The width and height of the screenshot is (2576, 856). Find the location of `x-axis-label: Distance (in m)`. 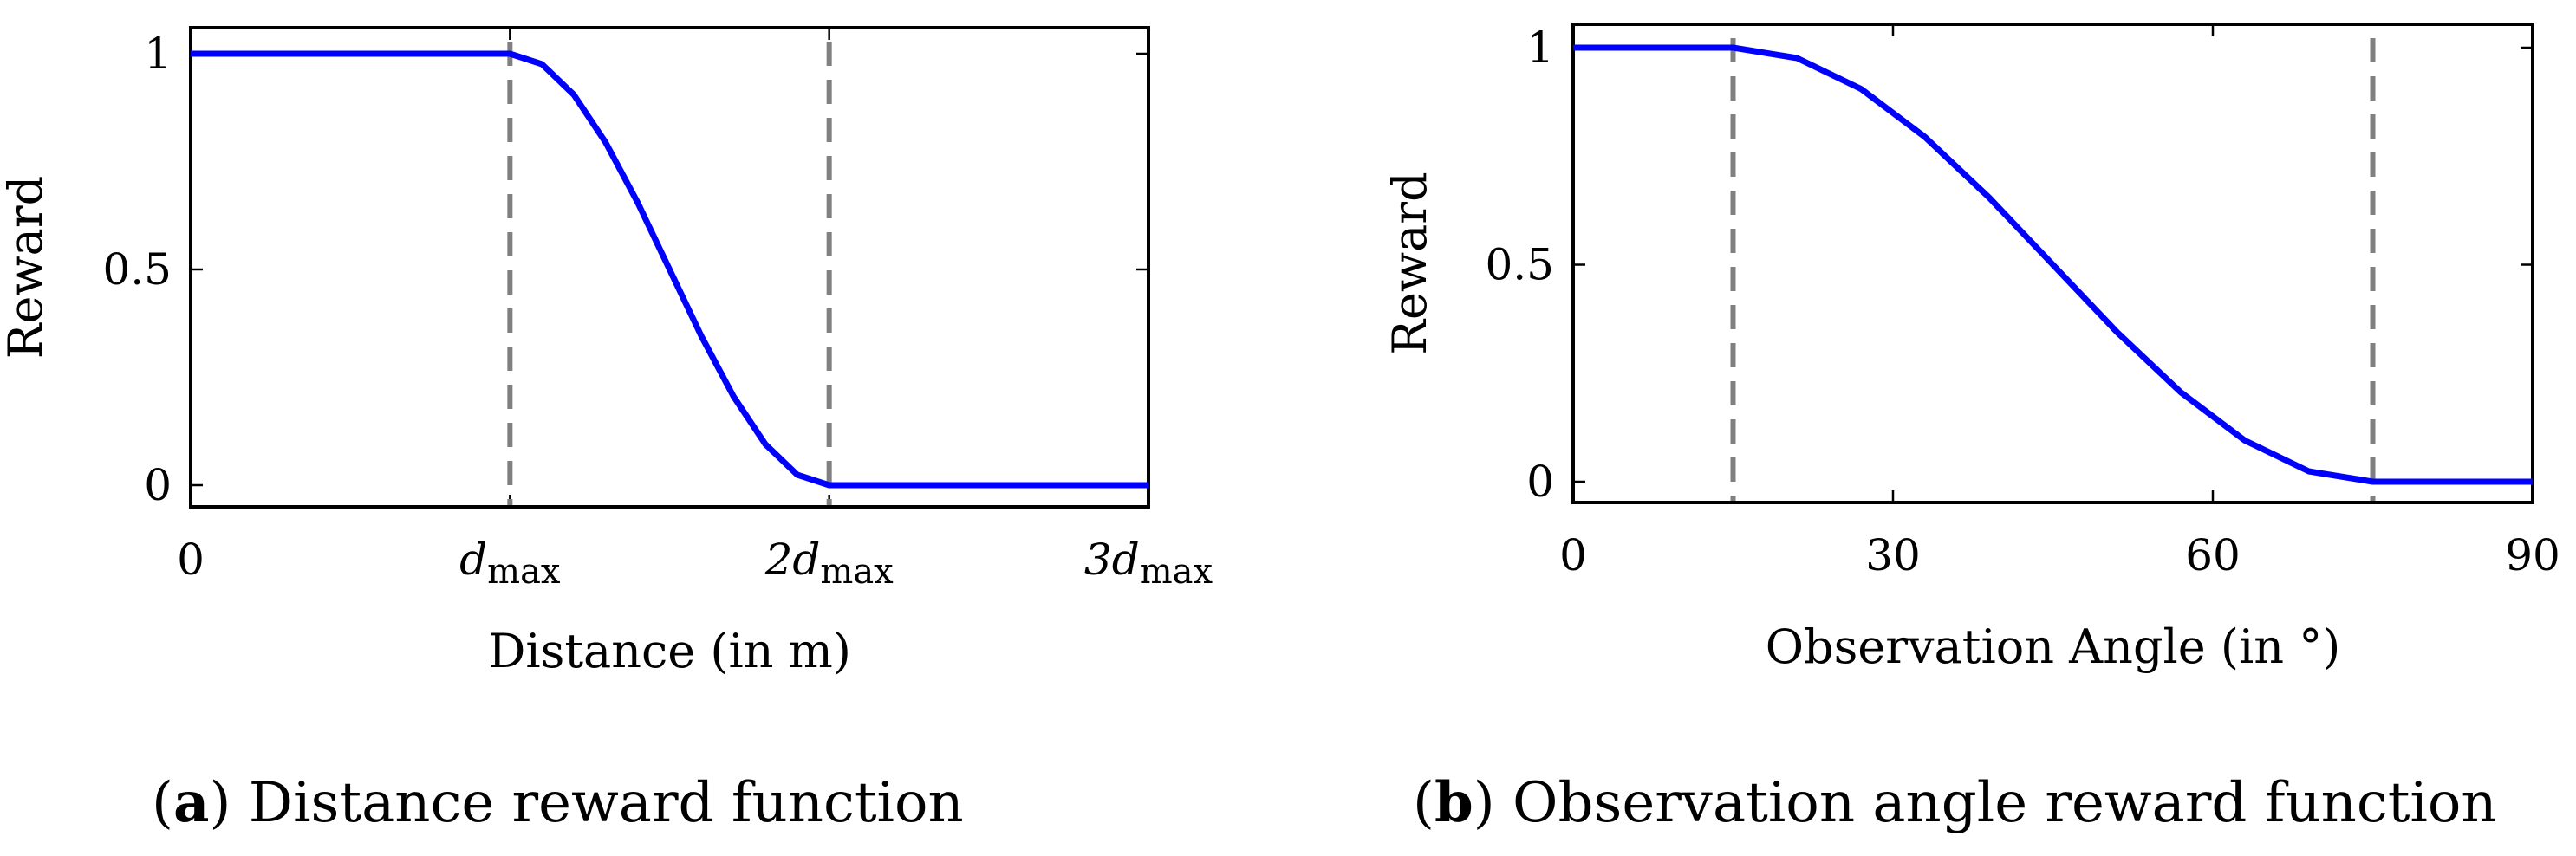

x-axis-label: Distance (in m) is located at coordinates (669, 651).